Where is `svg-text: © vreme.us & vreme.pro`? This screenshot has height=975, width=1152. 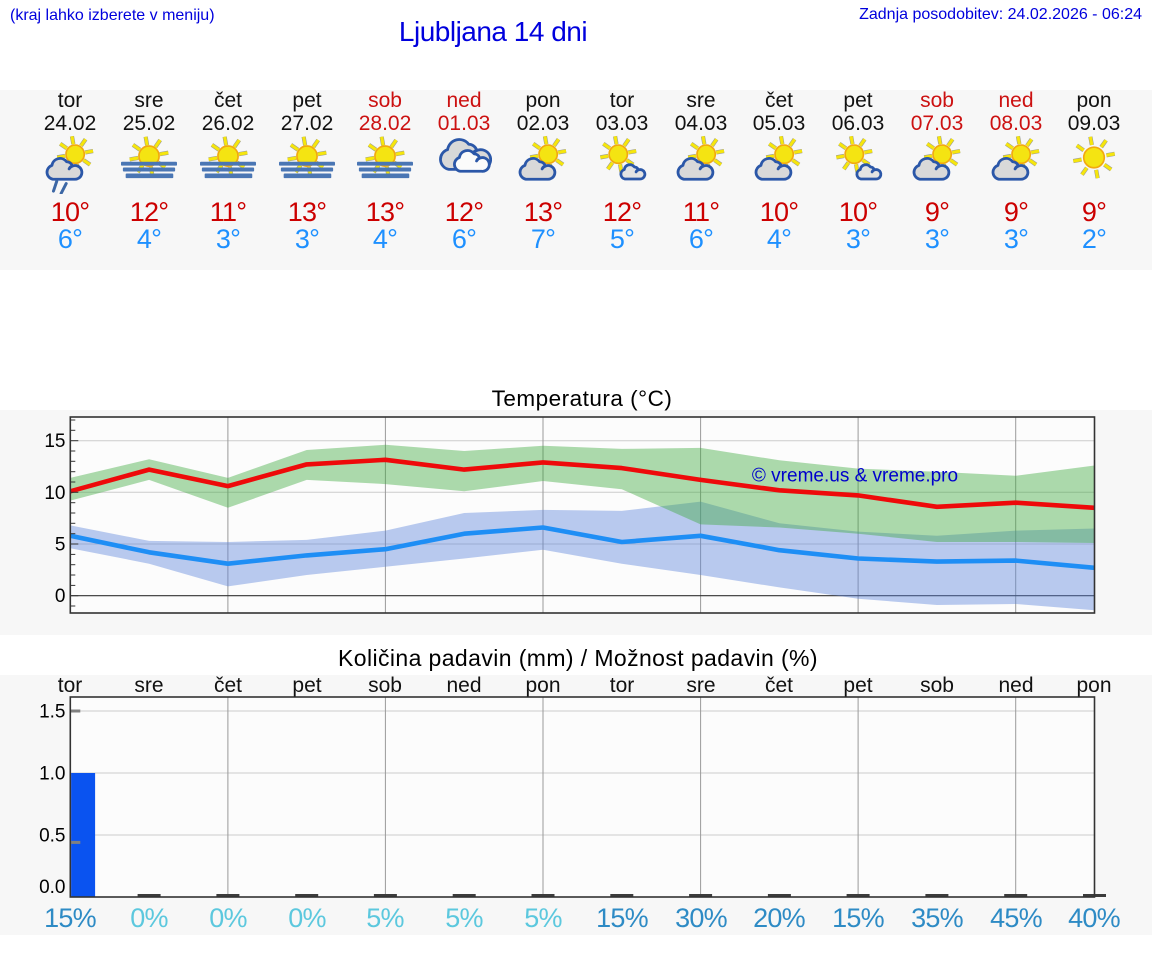 svg-text: © vreme.us & vreme.pro is located at coordinates (855, 476).